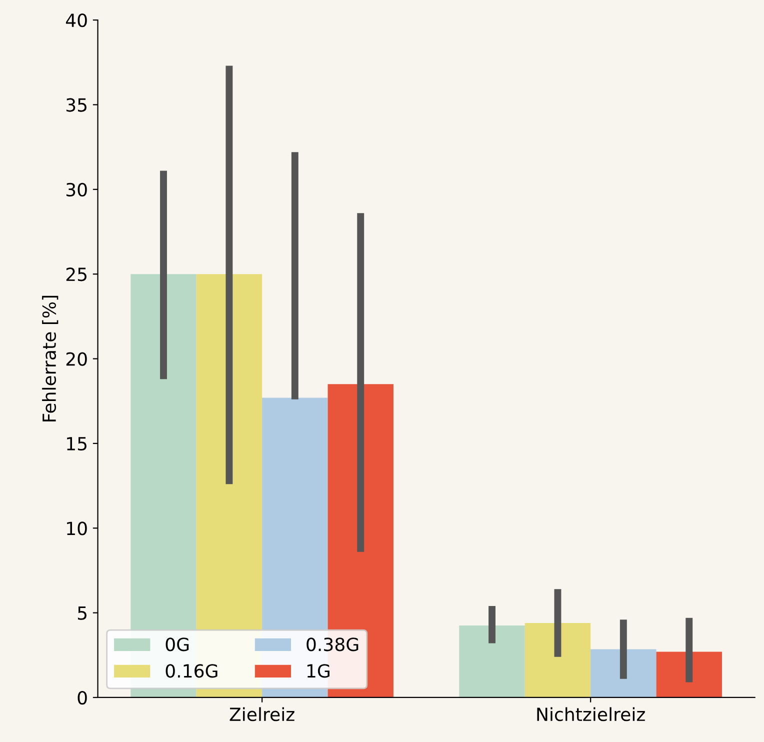 This screenshot has height=742, width=764. I want to click on y-tick-label: 35, so click(76, 105).